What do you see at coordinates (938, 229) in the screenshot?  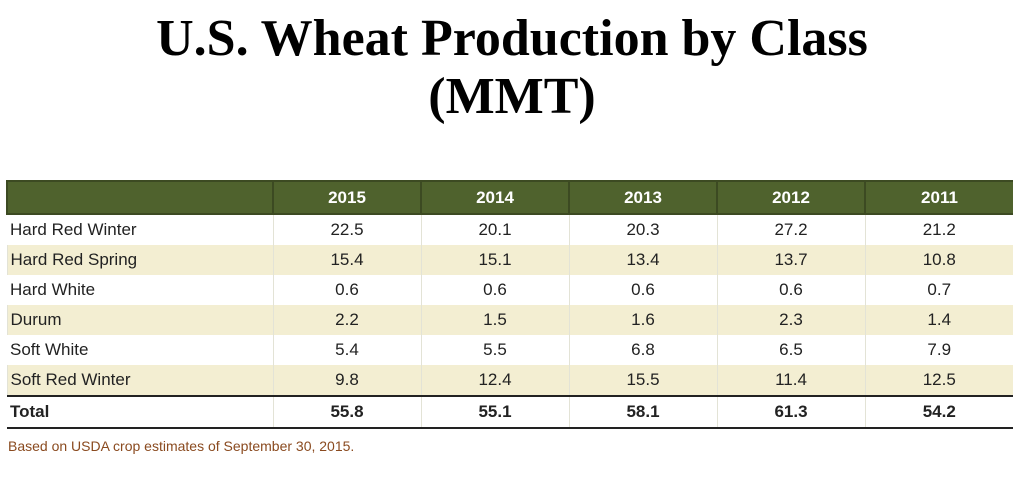 I see `table-cell: 21.2` at bounding box center [938, 229].